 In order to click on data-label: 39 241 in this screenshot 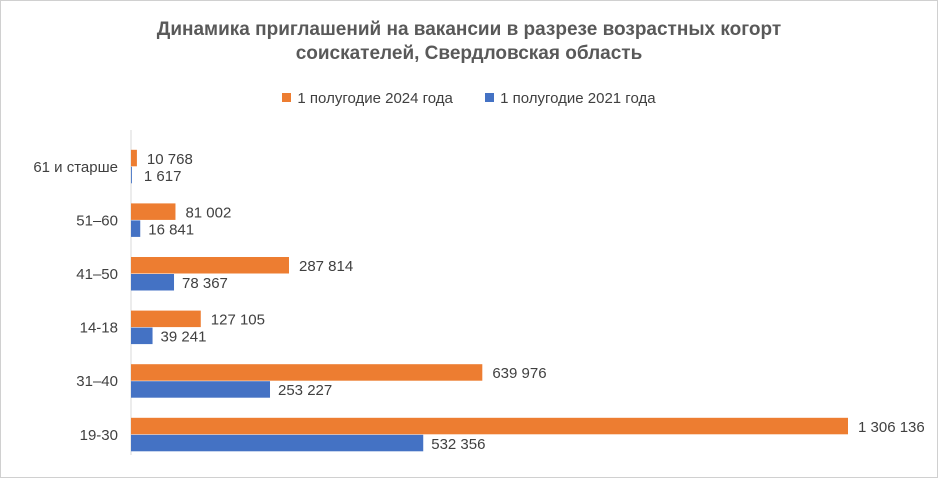, I will do `click(184, 337)`.